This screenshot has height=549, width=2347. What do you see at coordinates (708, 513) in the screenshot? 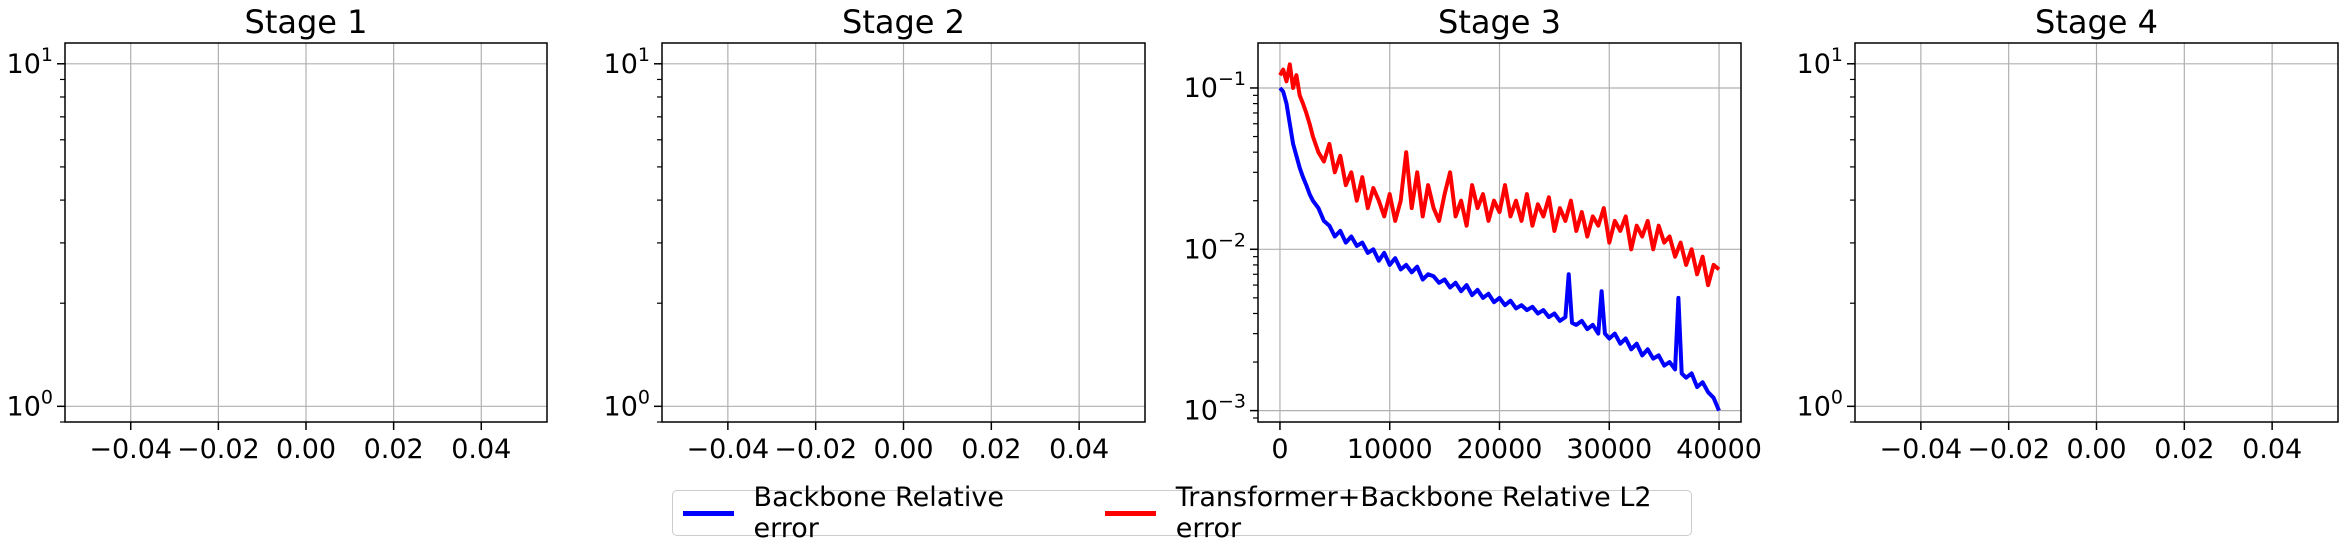
I see `legend-swatch-blue` at bounding box center [708, 513].